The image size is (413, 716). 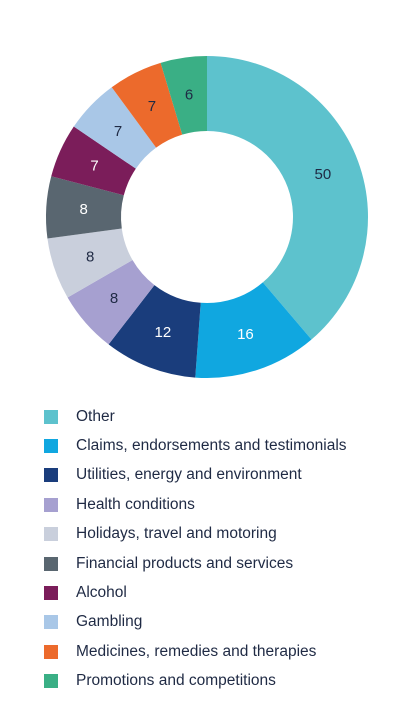 What do you see at coordinates (211, 446) in the screenshot?
I see `legend-label: Claims, endorsements and testimonials` at bounding box center [211, 446].